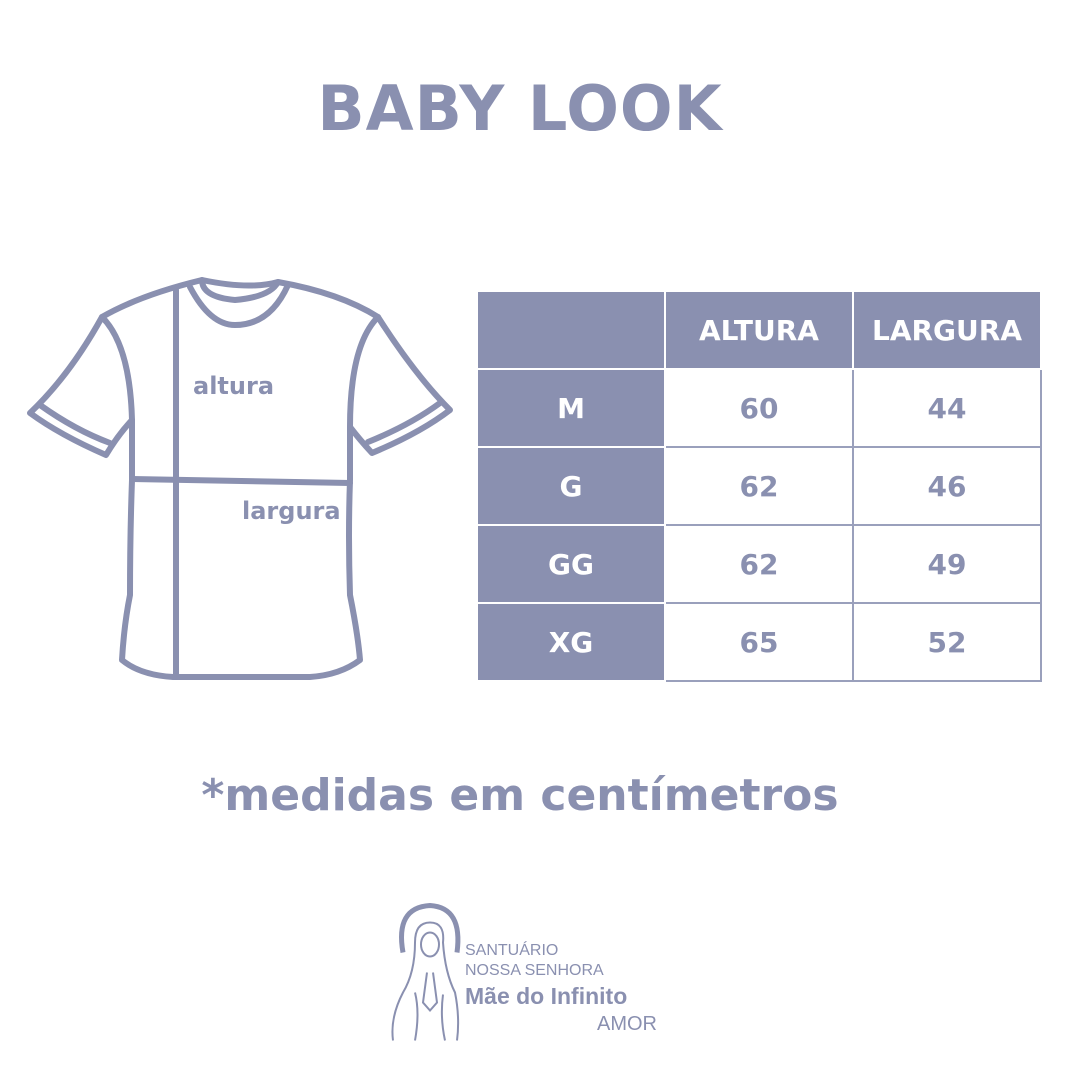  I want to click on height-cell: 65, so click(759, 642).